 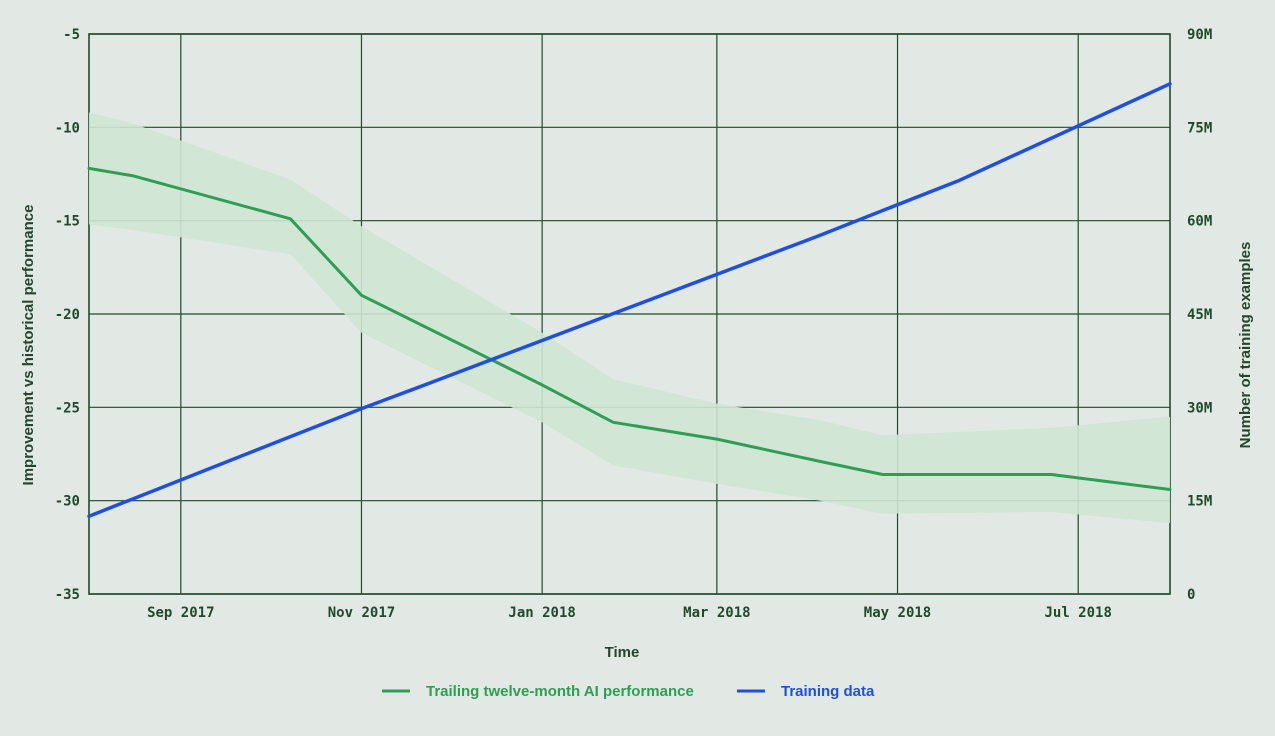 What do you see at coordinates (71, 35) in the screenshot?
I see `y-left-tick-label: -5` at bounding box center [71, 35].